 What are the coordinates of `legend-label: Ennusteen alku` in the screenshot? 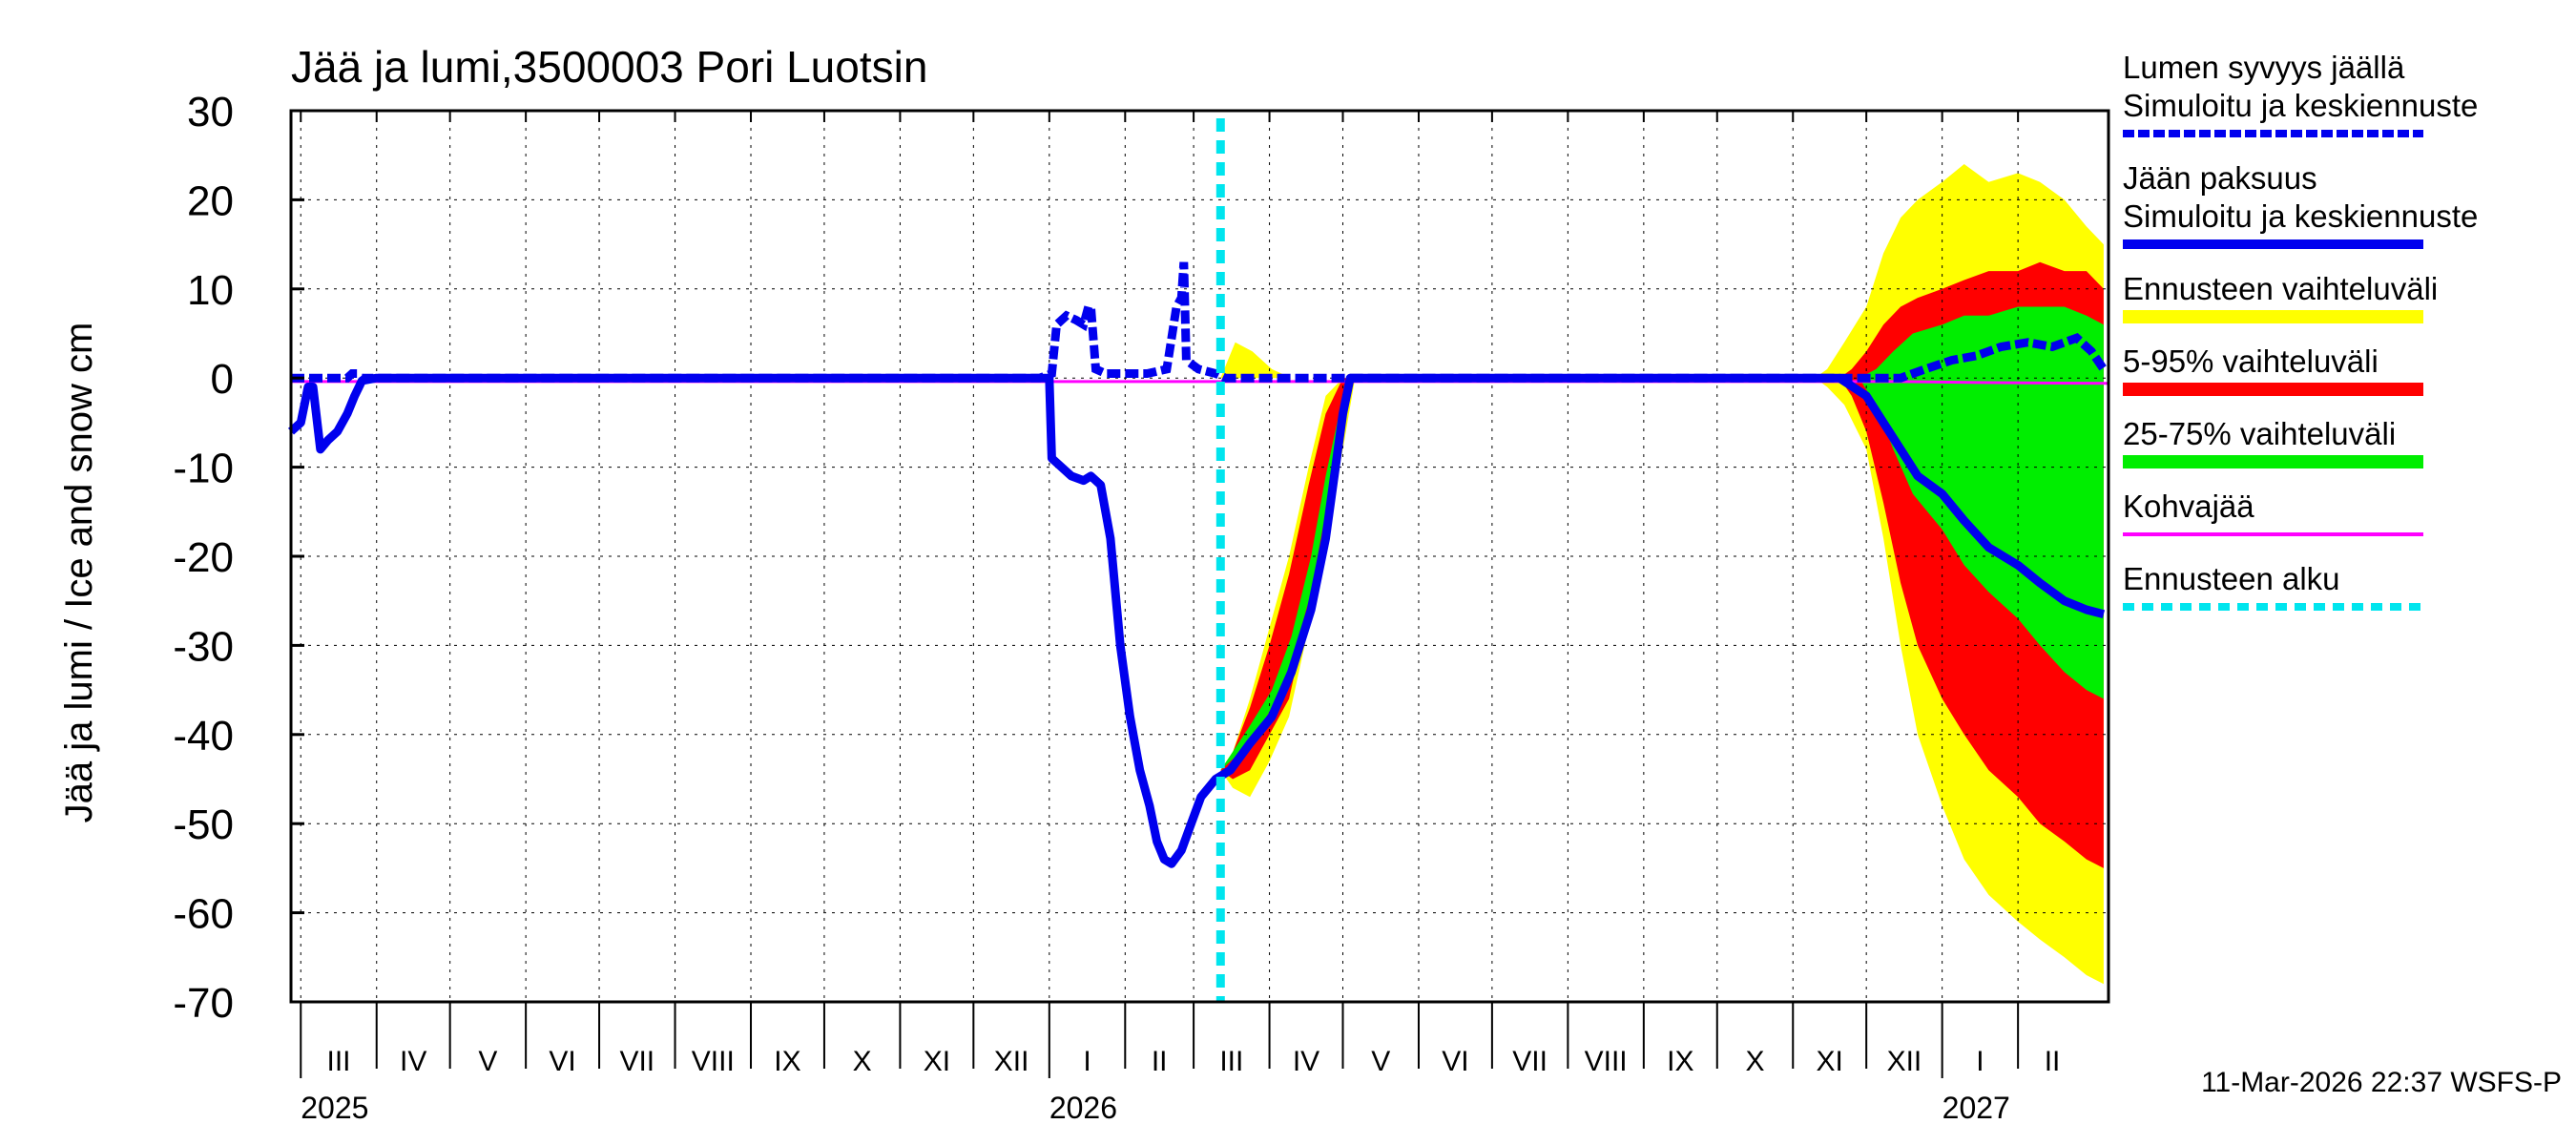 It's located at (2231, 578).